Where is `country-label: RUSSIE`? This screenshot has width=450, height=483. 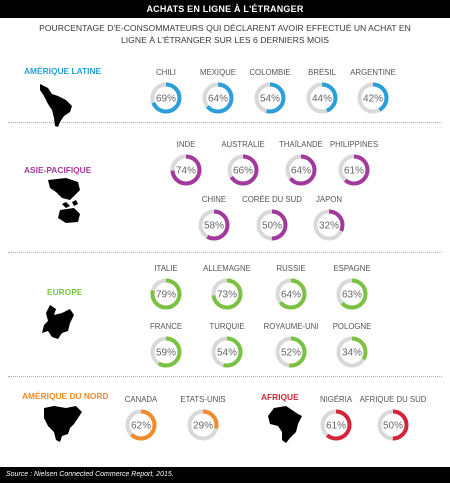
country-label: RUSSIE is located at coordinates (291, 268).